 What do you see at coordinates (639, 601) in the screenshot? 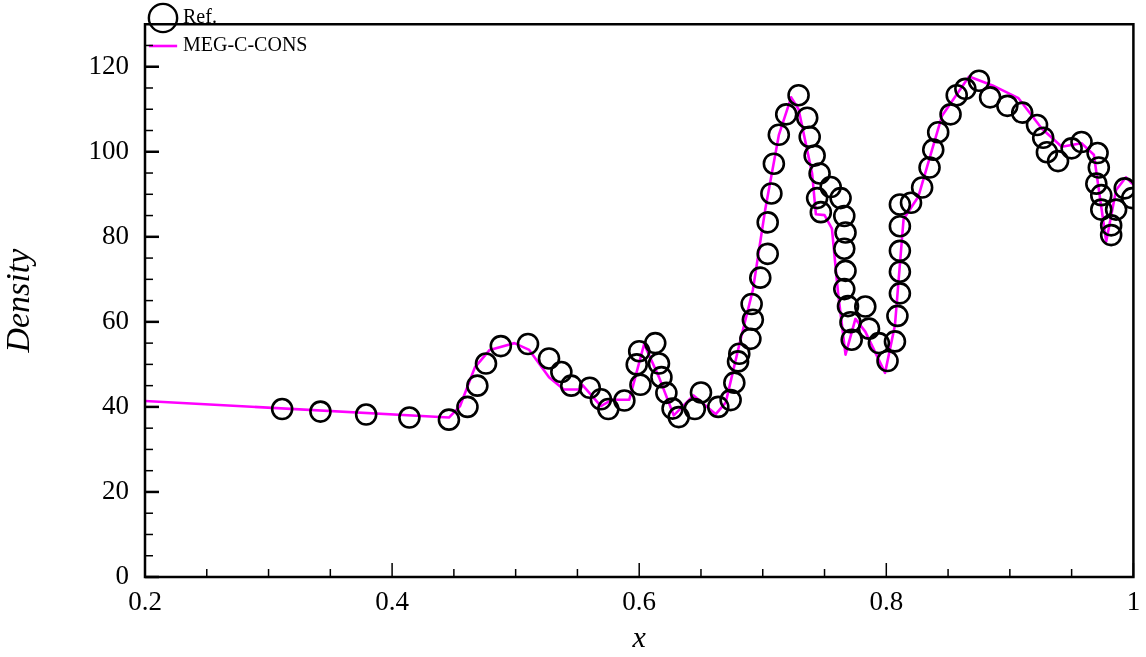
I see `x-tick-label: 0.6` at bounding box center [639, 601].